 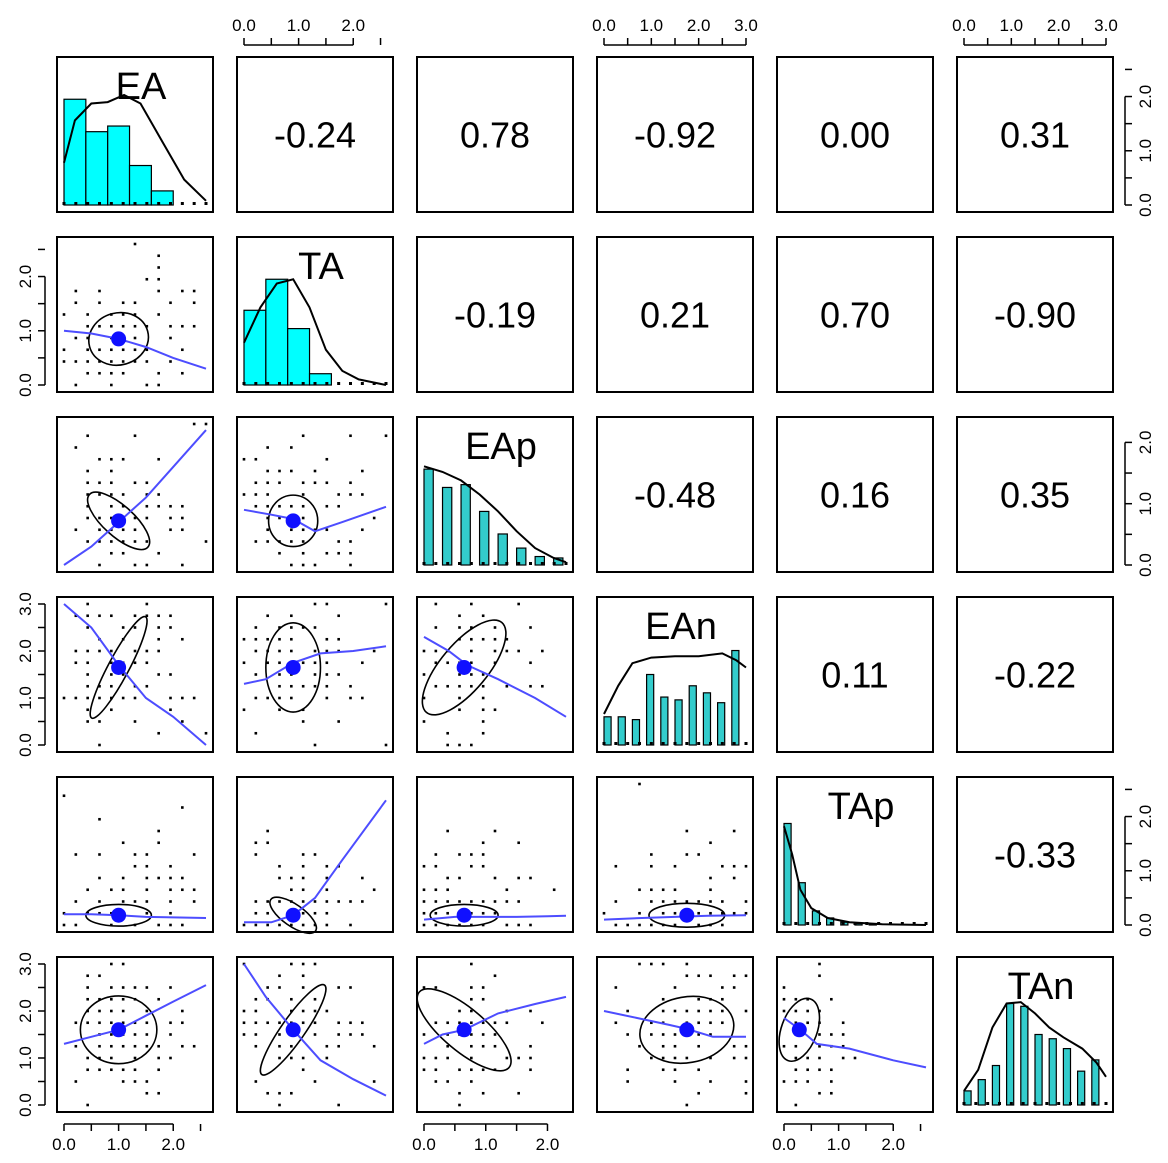 I want to click on variable-name-label: TAp, so click(x=861, y=807).